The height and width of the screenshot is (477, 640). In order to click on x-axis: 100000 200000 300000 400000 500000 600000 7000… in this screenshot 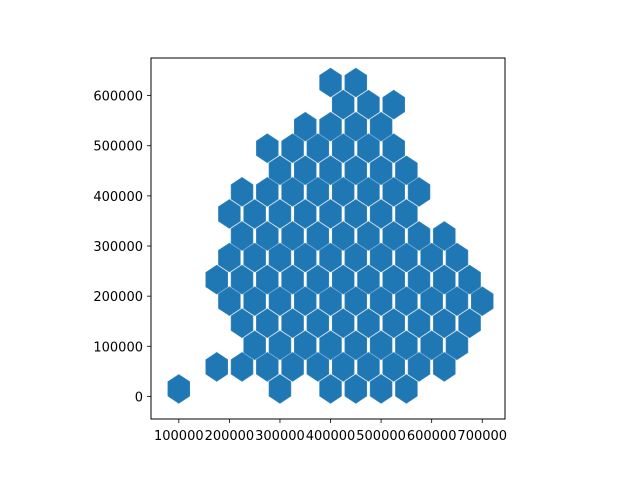, I will do `click(330, 431)`.